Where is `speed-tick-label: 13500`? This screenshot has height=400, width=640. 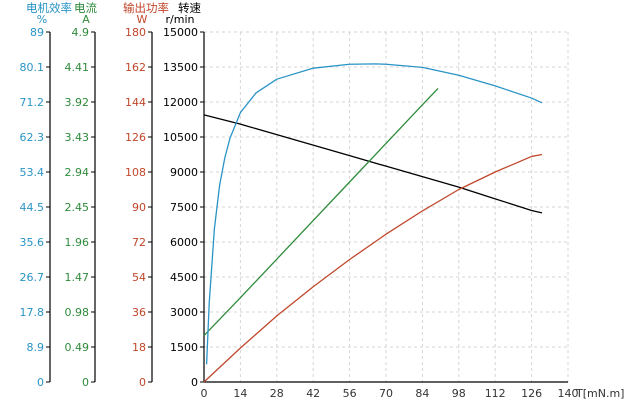
speed-tick-label: 13500 is located at coordinates (180, 67).